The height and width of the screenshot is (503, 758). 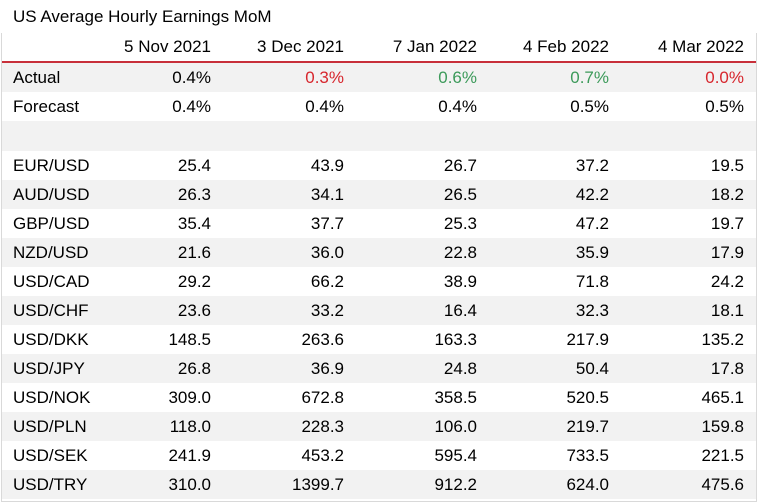 What do you see at coordinates (379, 136) in the screenshot?
I see `spacer-row` at bounding box center [379, 136].